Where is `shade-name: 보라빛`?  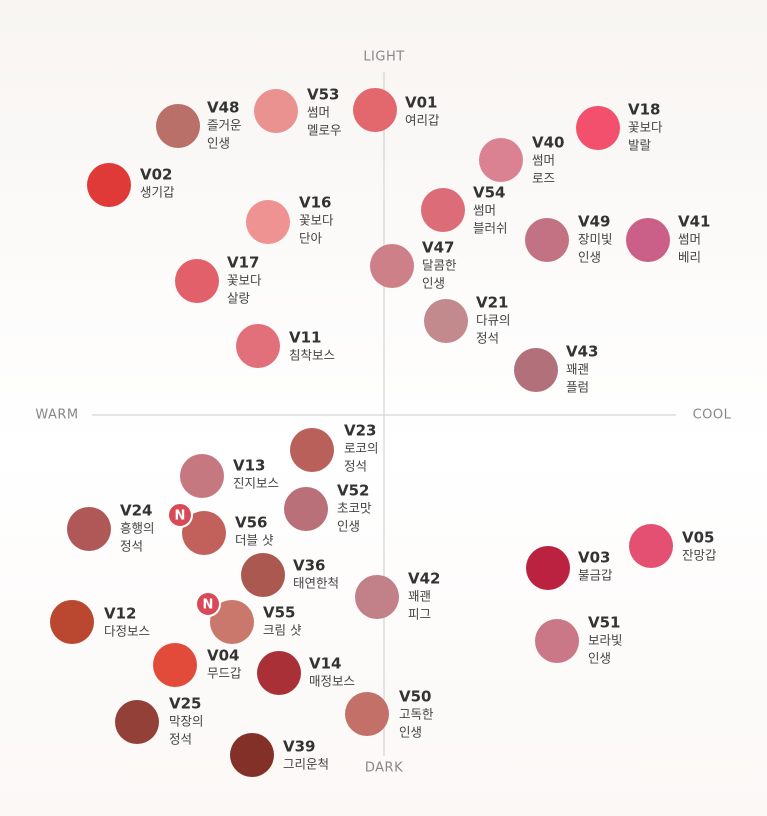 shade-name: 보라빛 is located at coordinates (605, 640).